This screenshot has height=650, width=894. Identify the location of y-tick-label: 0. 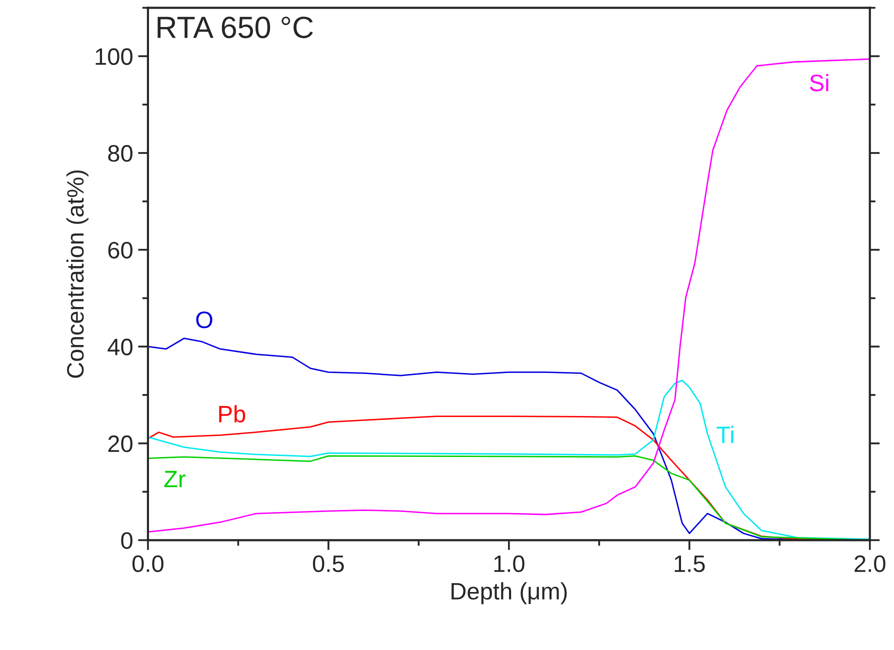
(126, 540).